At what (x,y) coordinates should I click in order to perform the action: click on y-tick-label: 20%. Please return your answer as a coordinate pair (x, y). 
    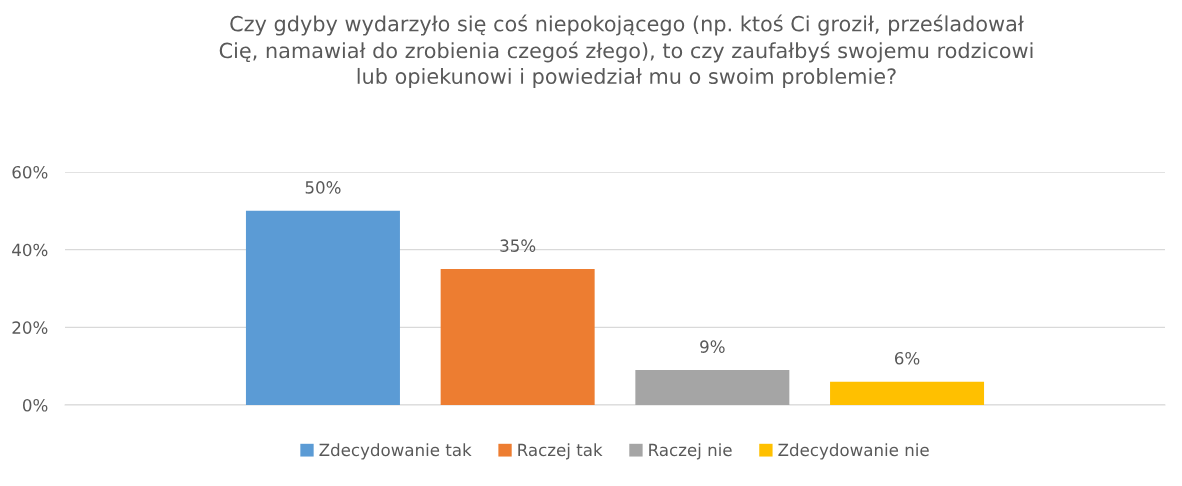
    Looking at the image, I should click on (30, 327).